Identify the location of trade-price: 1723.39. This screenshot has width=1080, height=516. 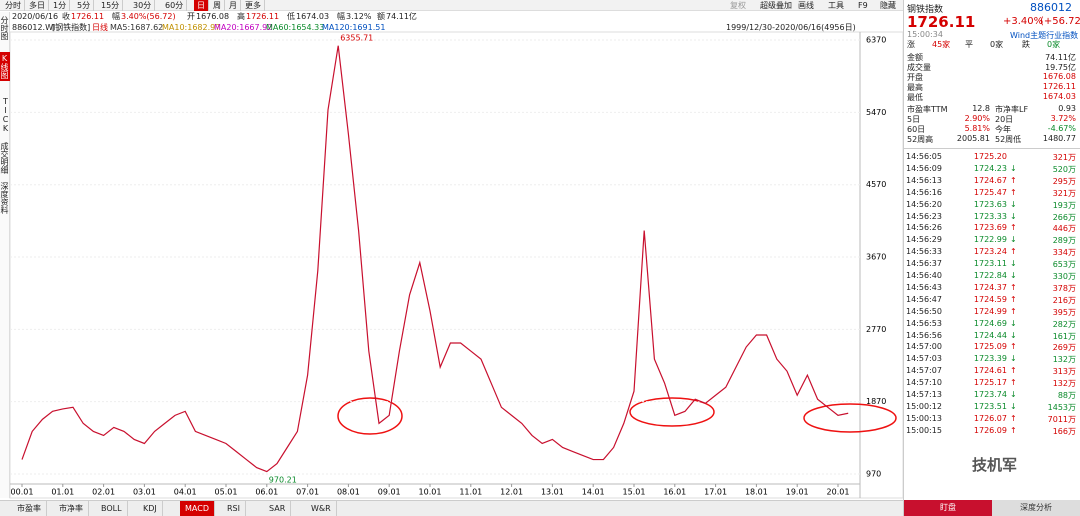
(990, 359).